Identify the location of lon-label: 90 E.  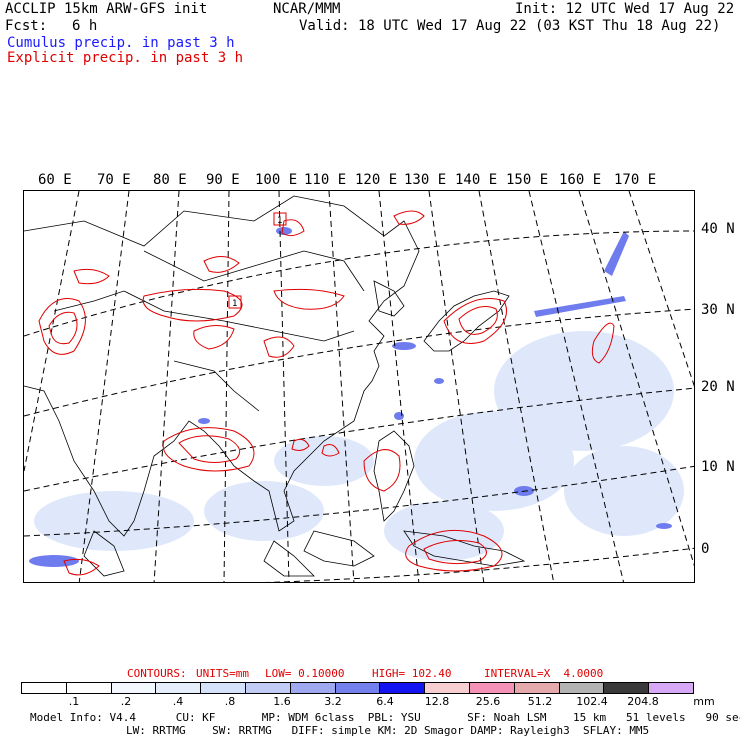
(223, 180).